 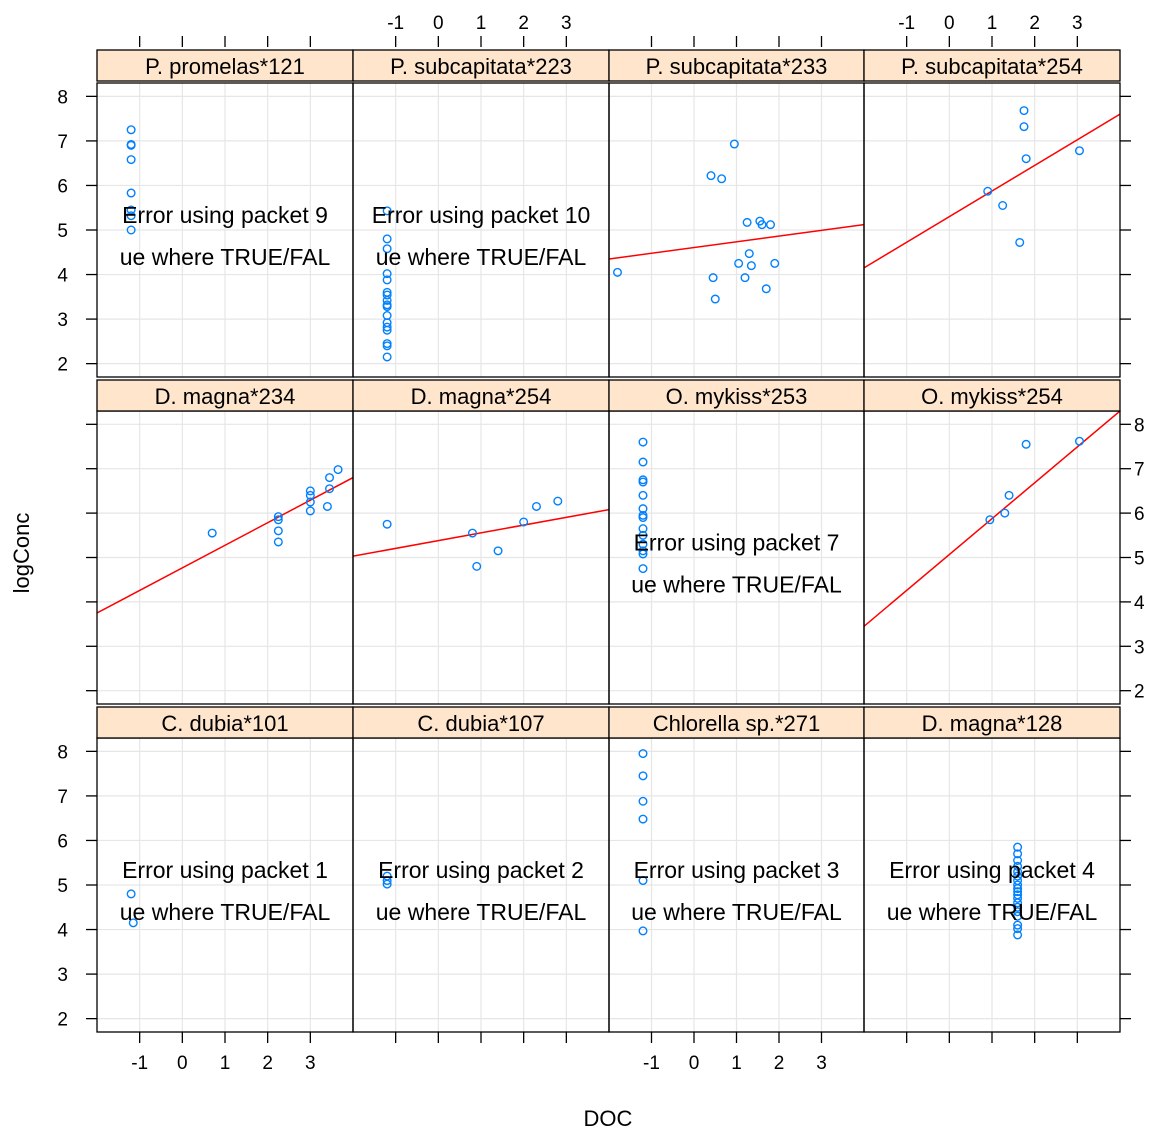 What do you see at coordinates (481, 215) in the screenshot?
I see `error-text: Error using packet 10` at bounding box center [481, 215].